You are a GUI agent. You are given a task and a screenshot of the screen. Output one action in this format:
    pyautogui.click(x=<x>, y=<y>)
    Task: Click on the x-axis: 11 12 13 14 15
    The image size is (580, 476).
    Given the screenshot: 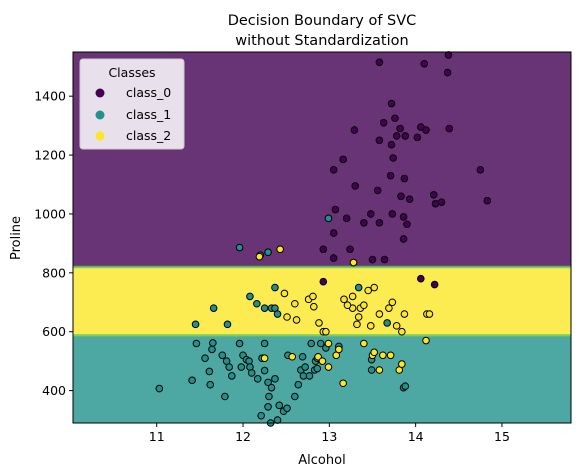 What is the action you would take?
    pyautogui.click(x=329, y=433)
    